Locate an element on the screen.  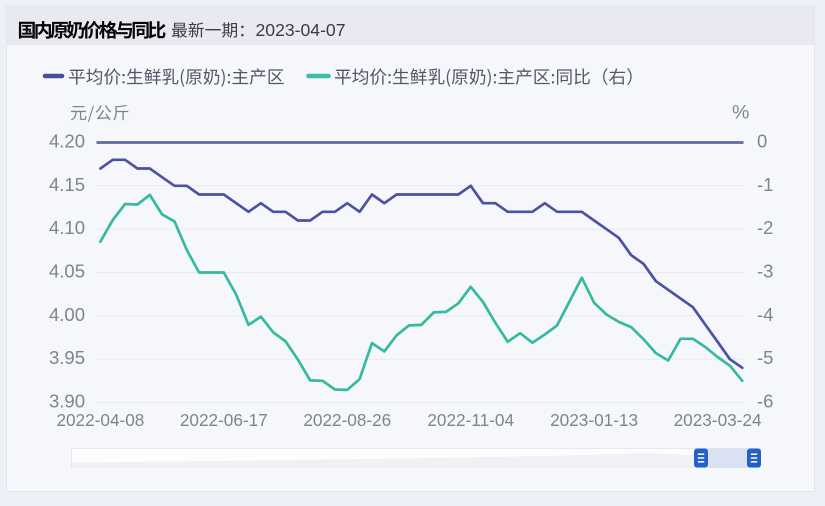
svg-text: -6 is located at coordinates (765, 401).